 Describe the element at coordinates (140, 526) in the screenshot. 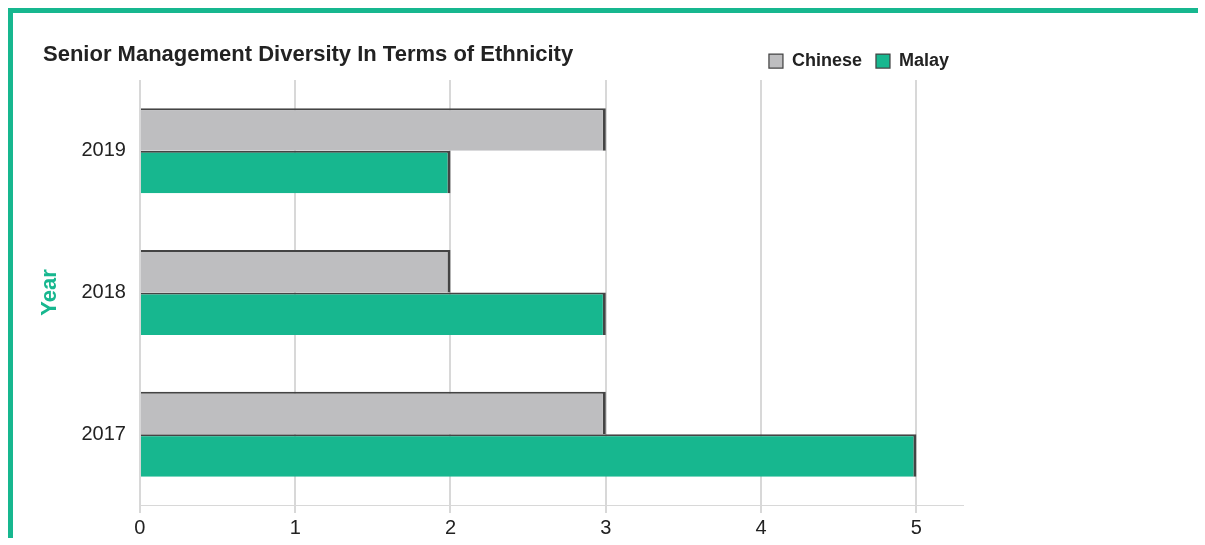

I see `x-tick-label: 0` at that location.